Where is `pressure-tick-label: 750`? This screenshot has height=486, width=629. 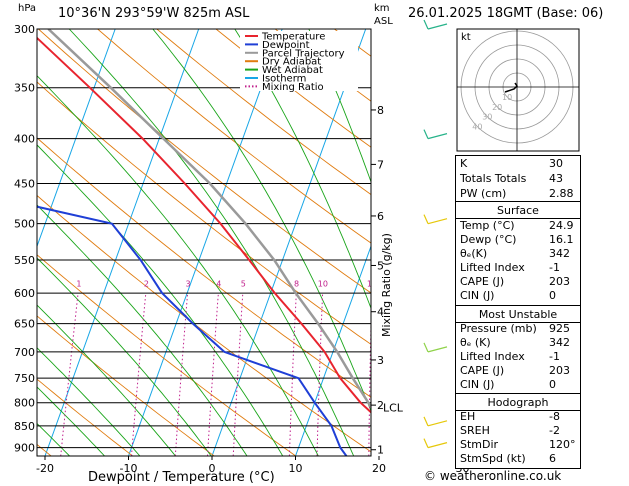
pressure-tick-label: 750 is located at coordinates (24, 378).